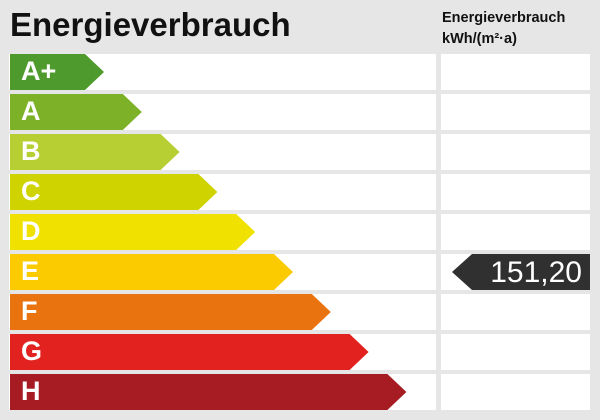 This screenshot has width=600, height=420. Describe the element at coordinates (30, 271) in the screenshot. I see `class-label: E` at that location.